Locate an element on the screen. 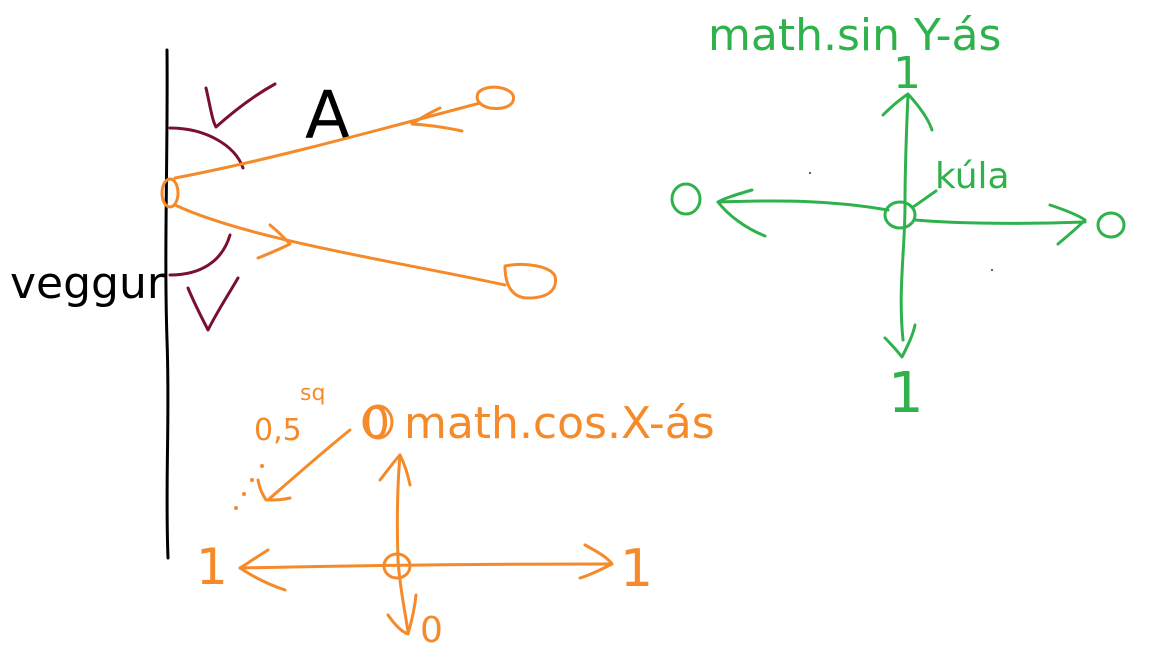 The width and height of the screenshot is (1152, 648). bounce-path is located at coordinates (359, 192).